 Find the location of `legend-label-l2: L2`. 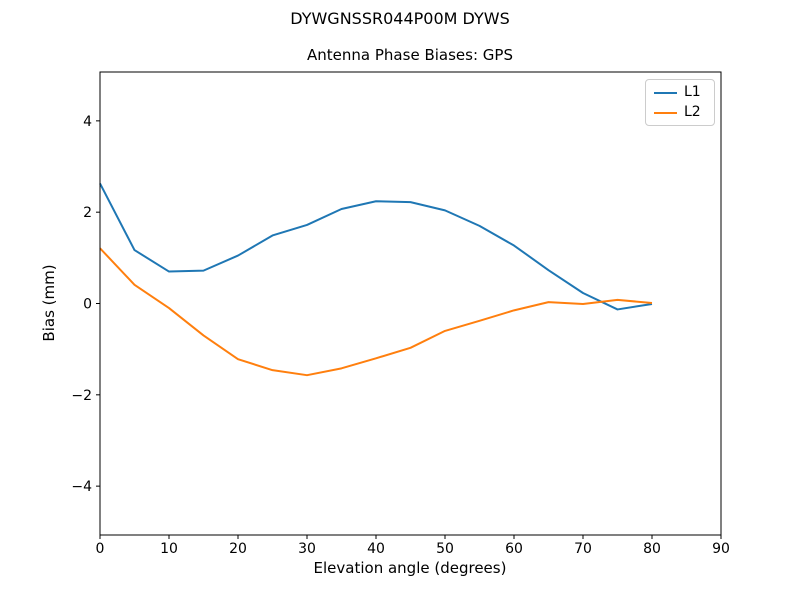

legend-label-l2: L2 is located at coordinates (692, 112).